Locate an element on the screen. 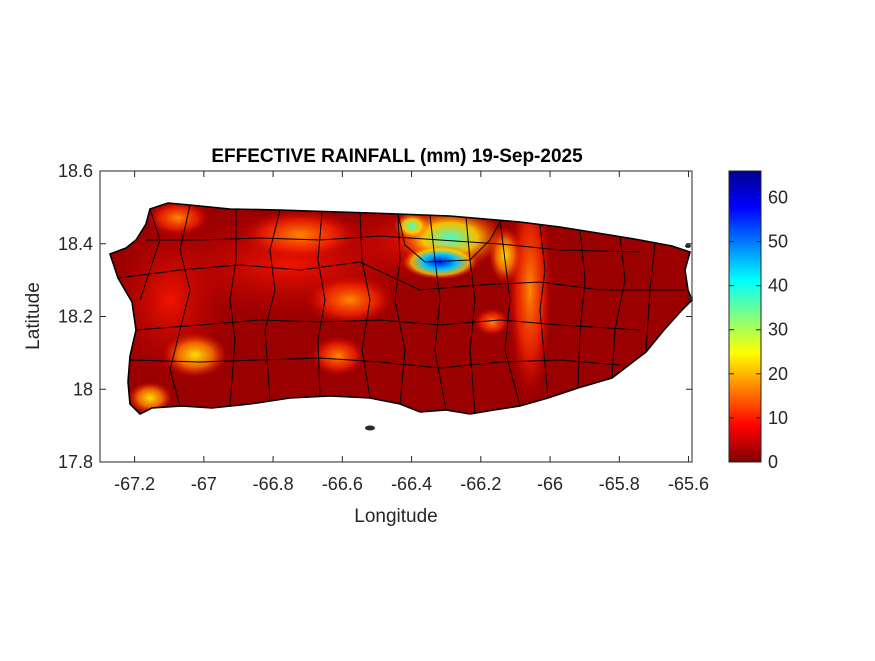 Image resolution: width=875 pixels, height=661 pixels. y-tick-label: 18.6 is located at coordinates (75, 171).